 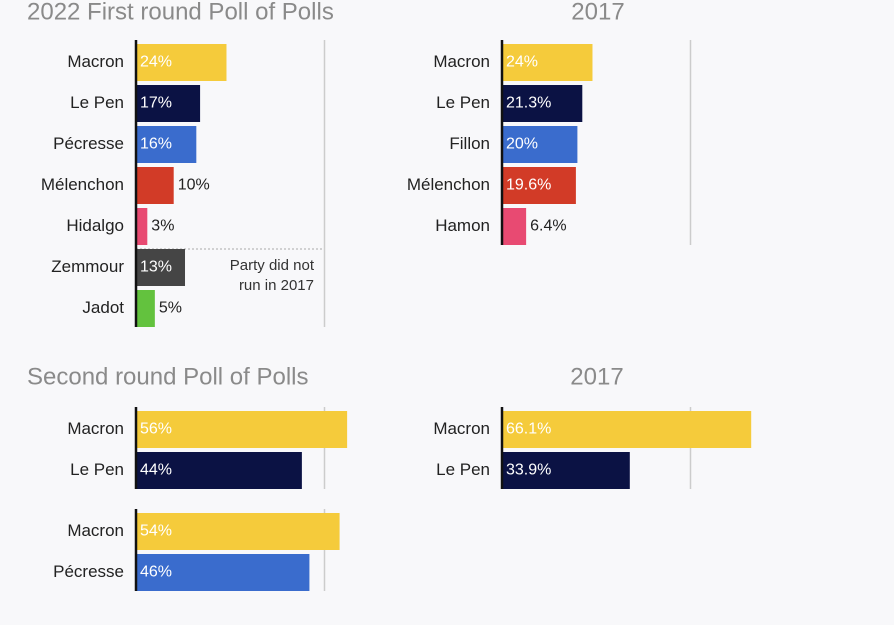 What do you see at coordinates (180, 12) in the screenshot?
I see `chart-title: 2022 First round Poll of Polls` at bounding box center [180, 12].